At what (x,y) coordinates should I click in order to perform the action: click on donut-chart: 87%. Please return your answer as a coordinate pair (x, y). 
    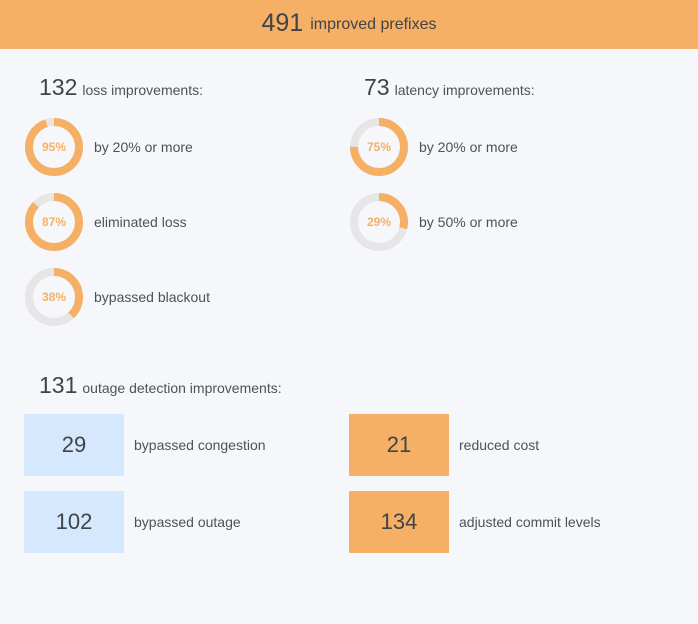
    Looking at the image, I should click on (54, 222).